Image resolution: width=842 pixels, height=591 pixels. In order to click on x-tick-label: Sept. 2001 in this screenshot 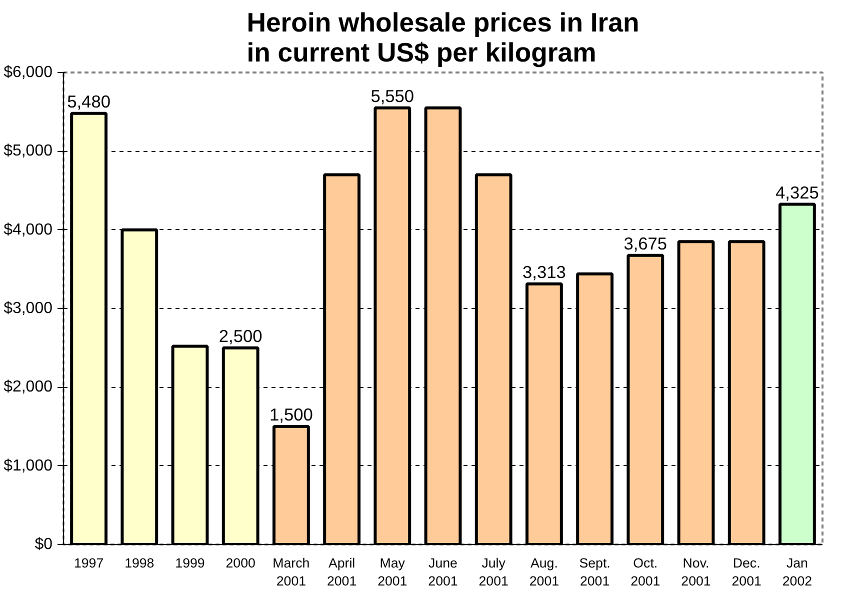, I will do `click(594, 572)`.